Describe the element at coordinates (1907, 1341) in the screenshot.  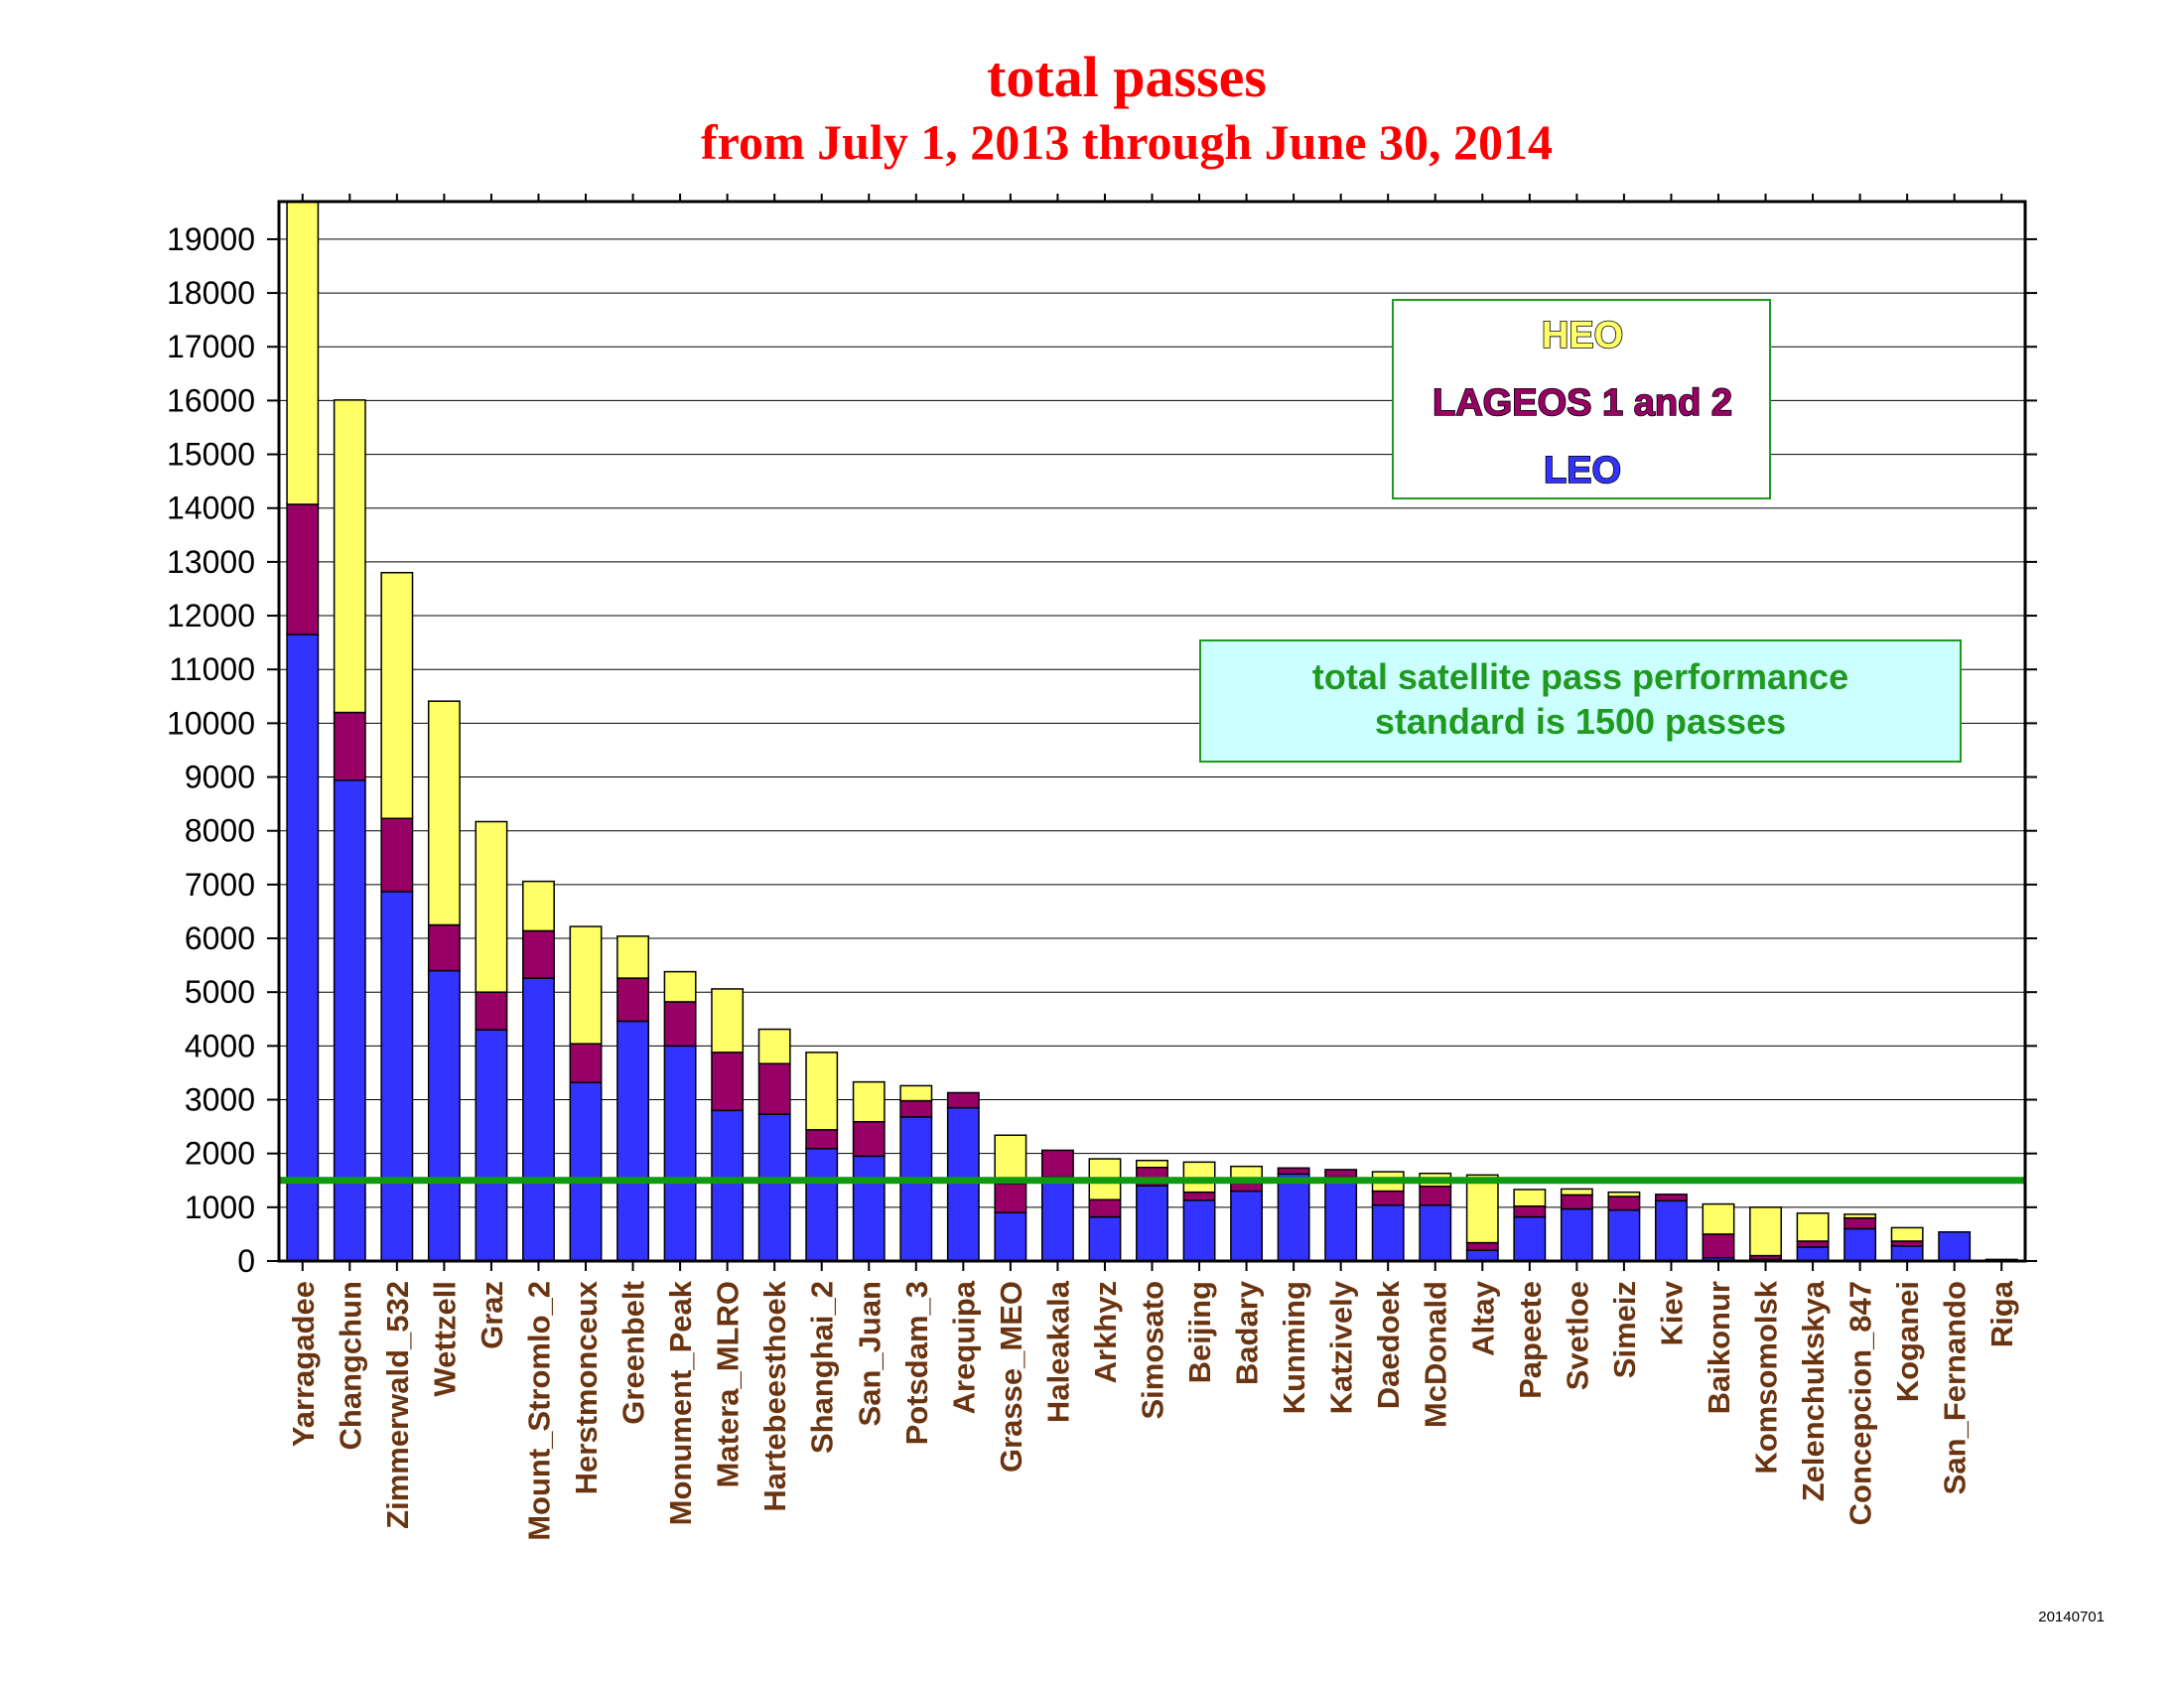
I see `x-tick-label: Koganei` at that location.